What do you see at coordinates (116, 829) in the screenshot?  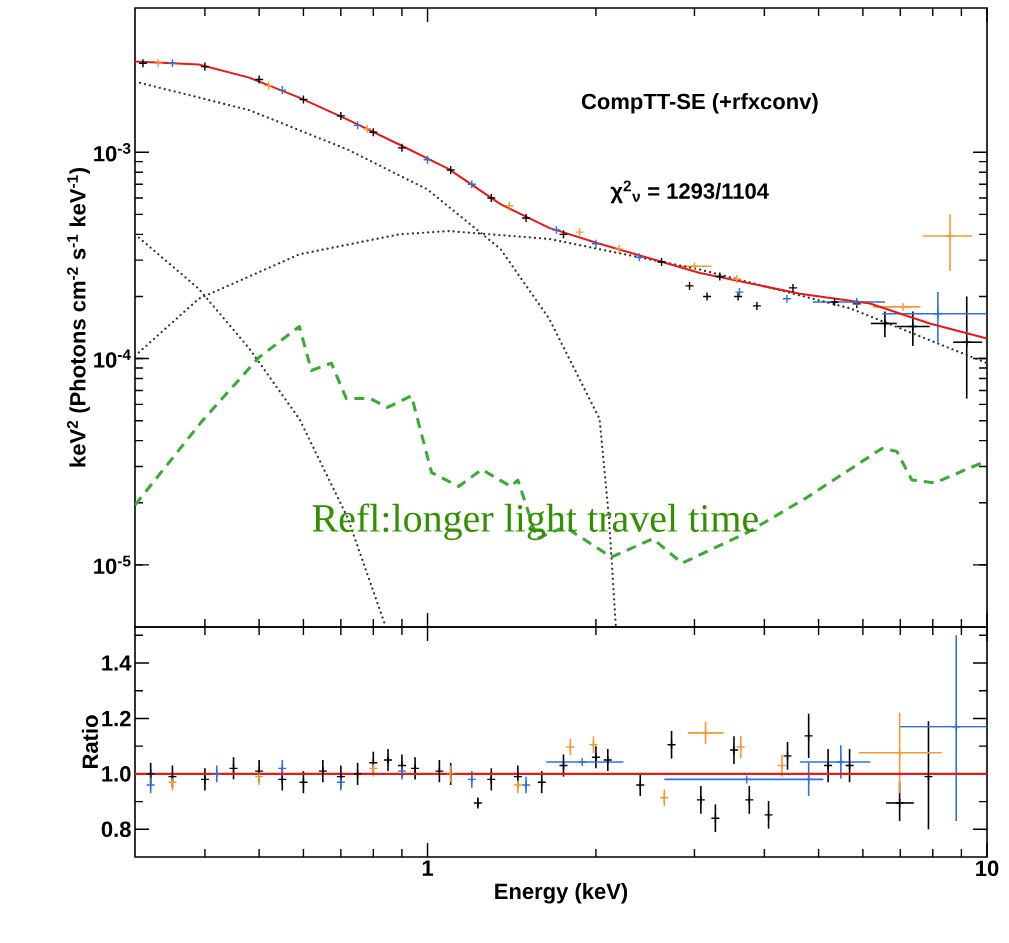 I see `y-tick-label: 0.8` at bounding box center [116, 829].